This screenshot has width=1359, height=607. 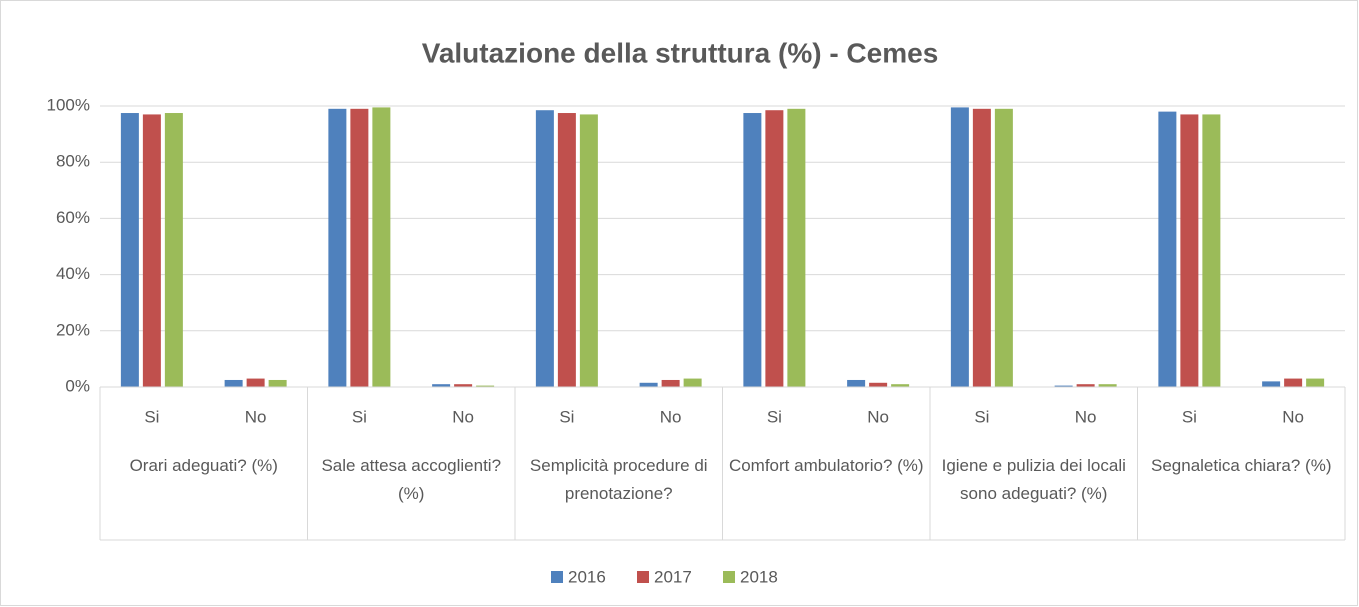 I want to click on y-tick-label: 60%, so click(x=73, y=217).